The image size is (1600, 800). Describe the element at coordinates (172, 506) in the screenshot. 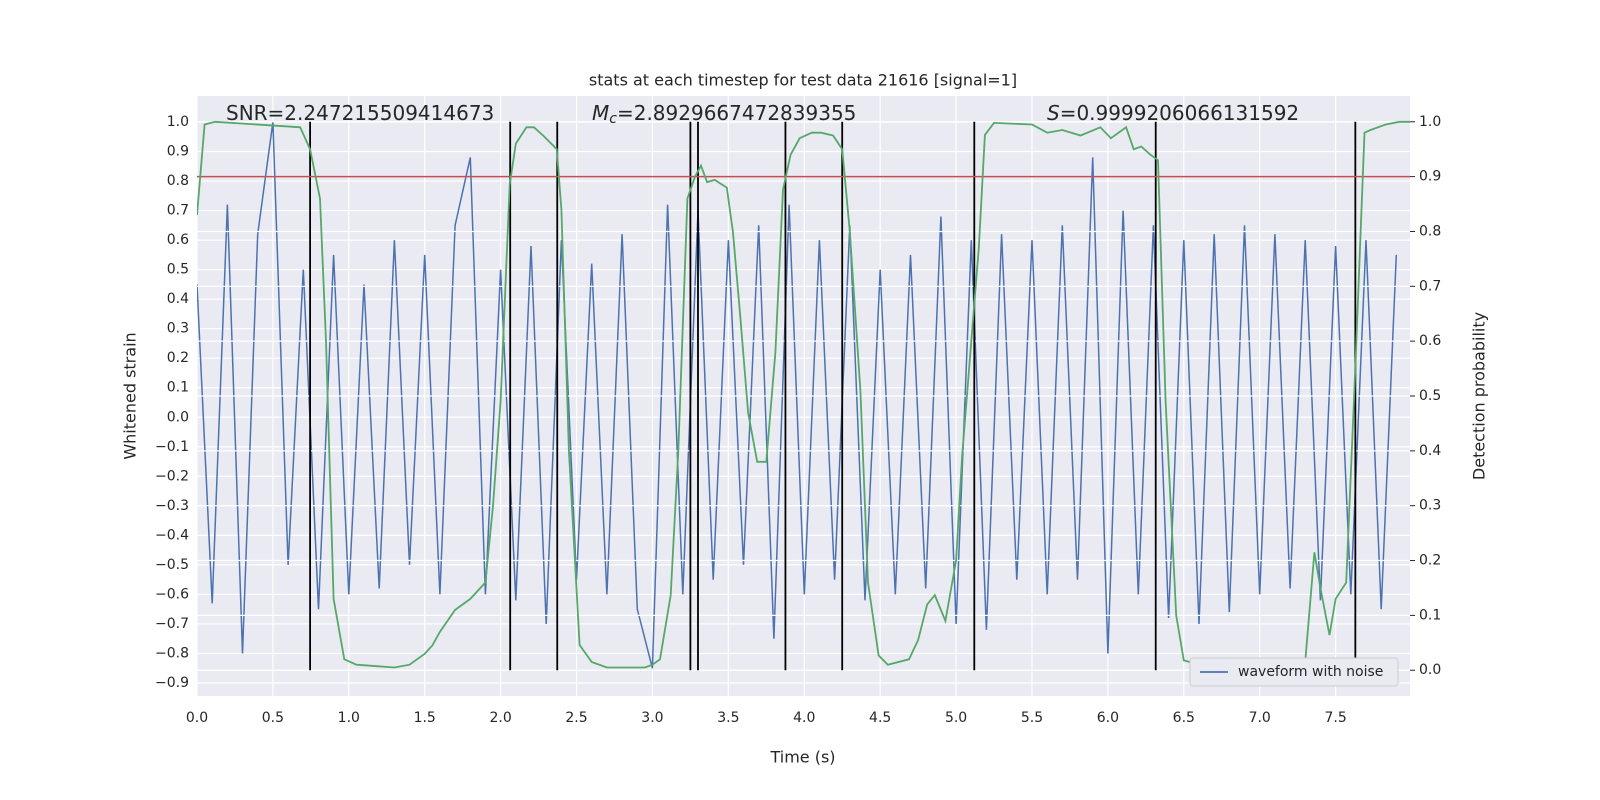

I see `y-tick-label: −0.3` at that location.